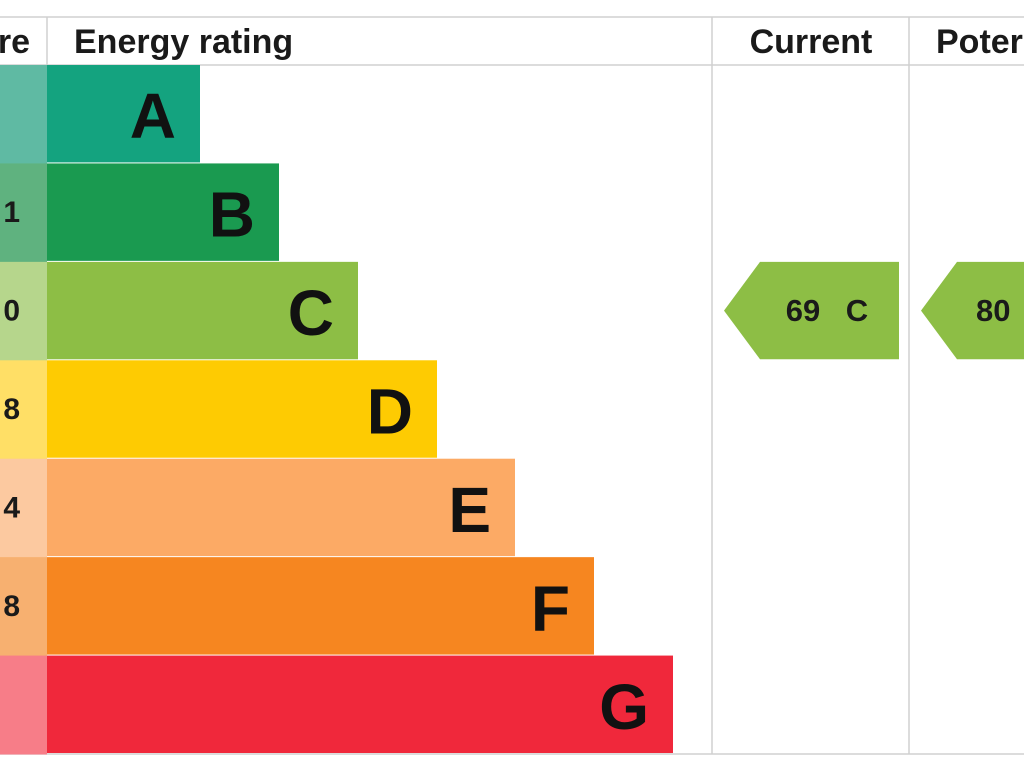  What do you see at coordinates (11, 311) in the screenshot?
I see `score-value: 0` at bounding box center [11, 311].